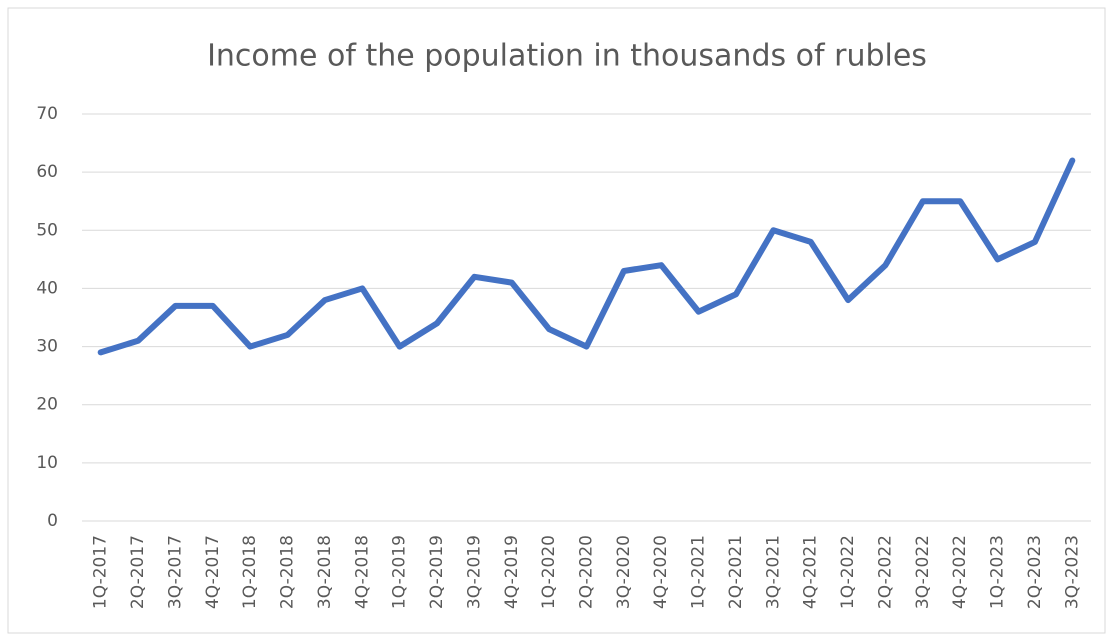 This screenshot has width=1113, height=641. Describe the element at coordinates (250, 572) in the screenshot. I see `x-tick-label: 1Q-2018` at that location.